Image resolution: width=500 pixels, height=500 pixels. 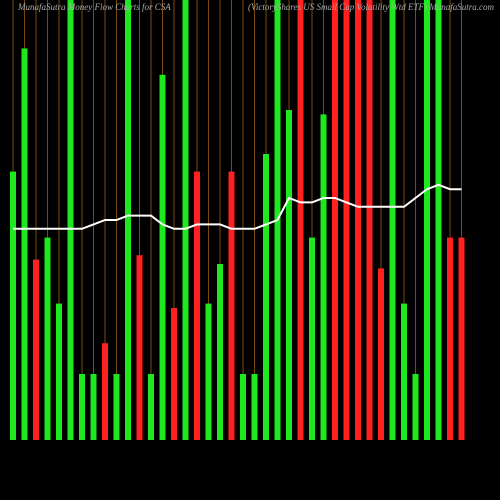 I want to click on chart-title: MunafaSutra Money Flow Charts for CSA, so click(x=94, y=7).